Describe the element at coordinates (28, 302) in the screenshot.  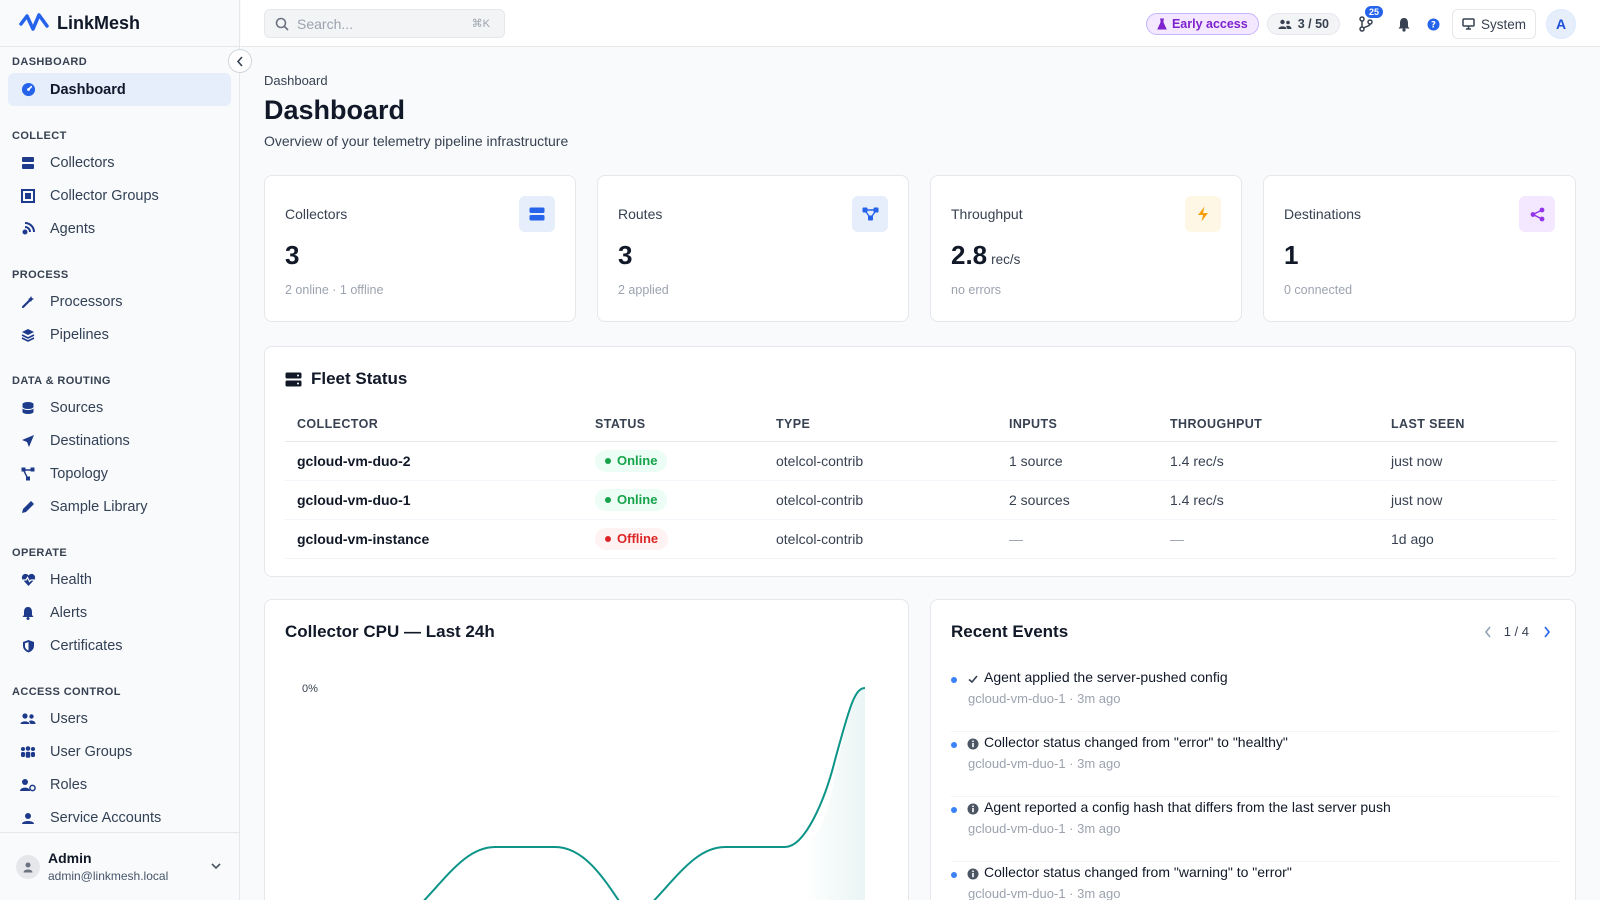
I see `processors-icon` at that location.